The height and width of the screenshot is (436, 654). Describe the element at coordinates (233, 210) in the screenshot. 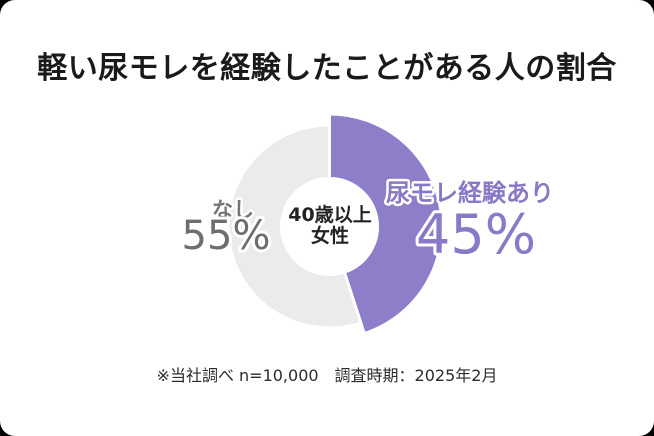

I see `label-none-name: なし` at that location.